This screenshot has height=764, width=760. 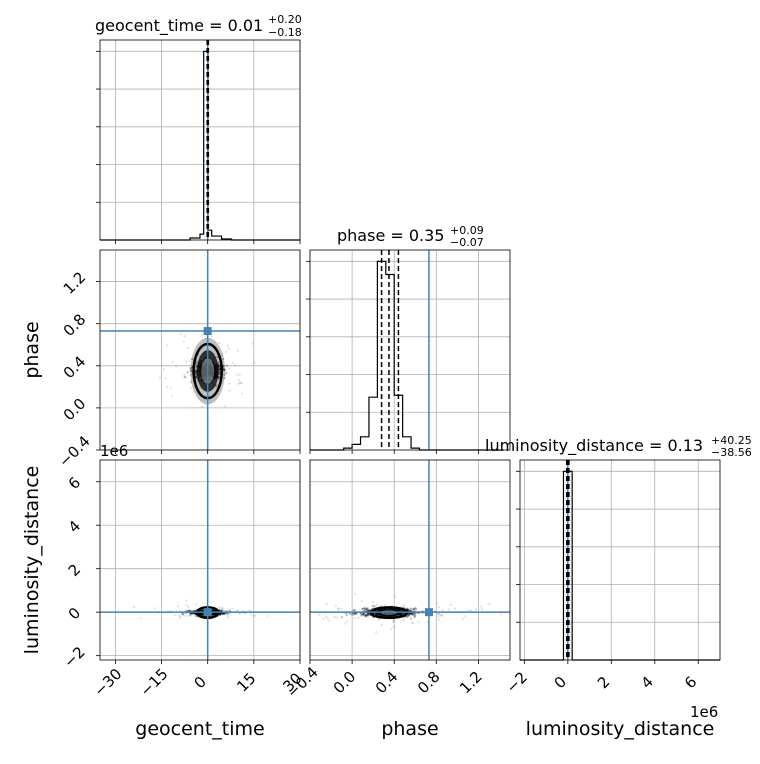 I want to click on y-tick-label: 0.4, so click(x=75, y=367).